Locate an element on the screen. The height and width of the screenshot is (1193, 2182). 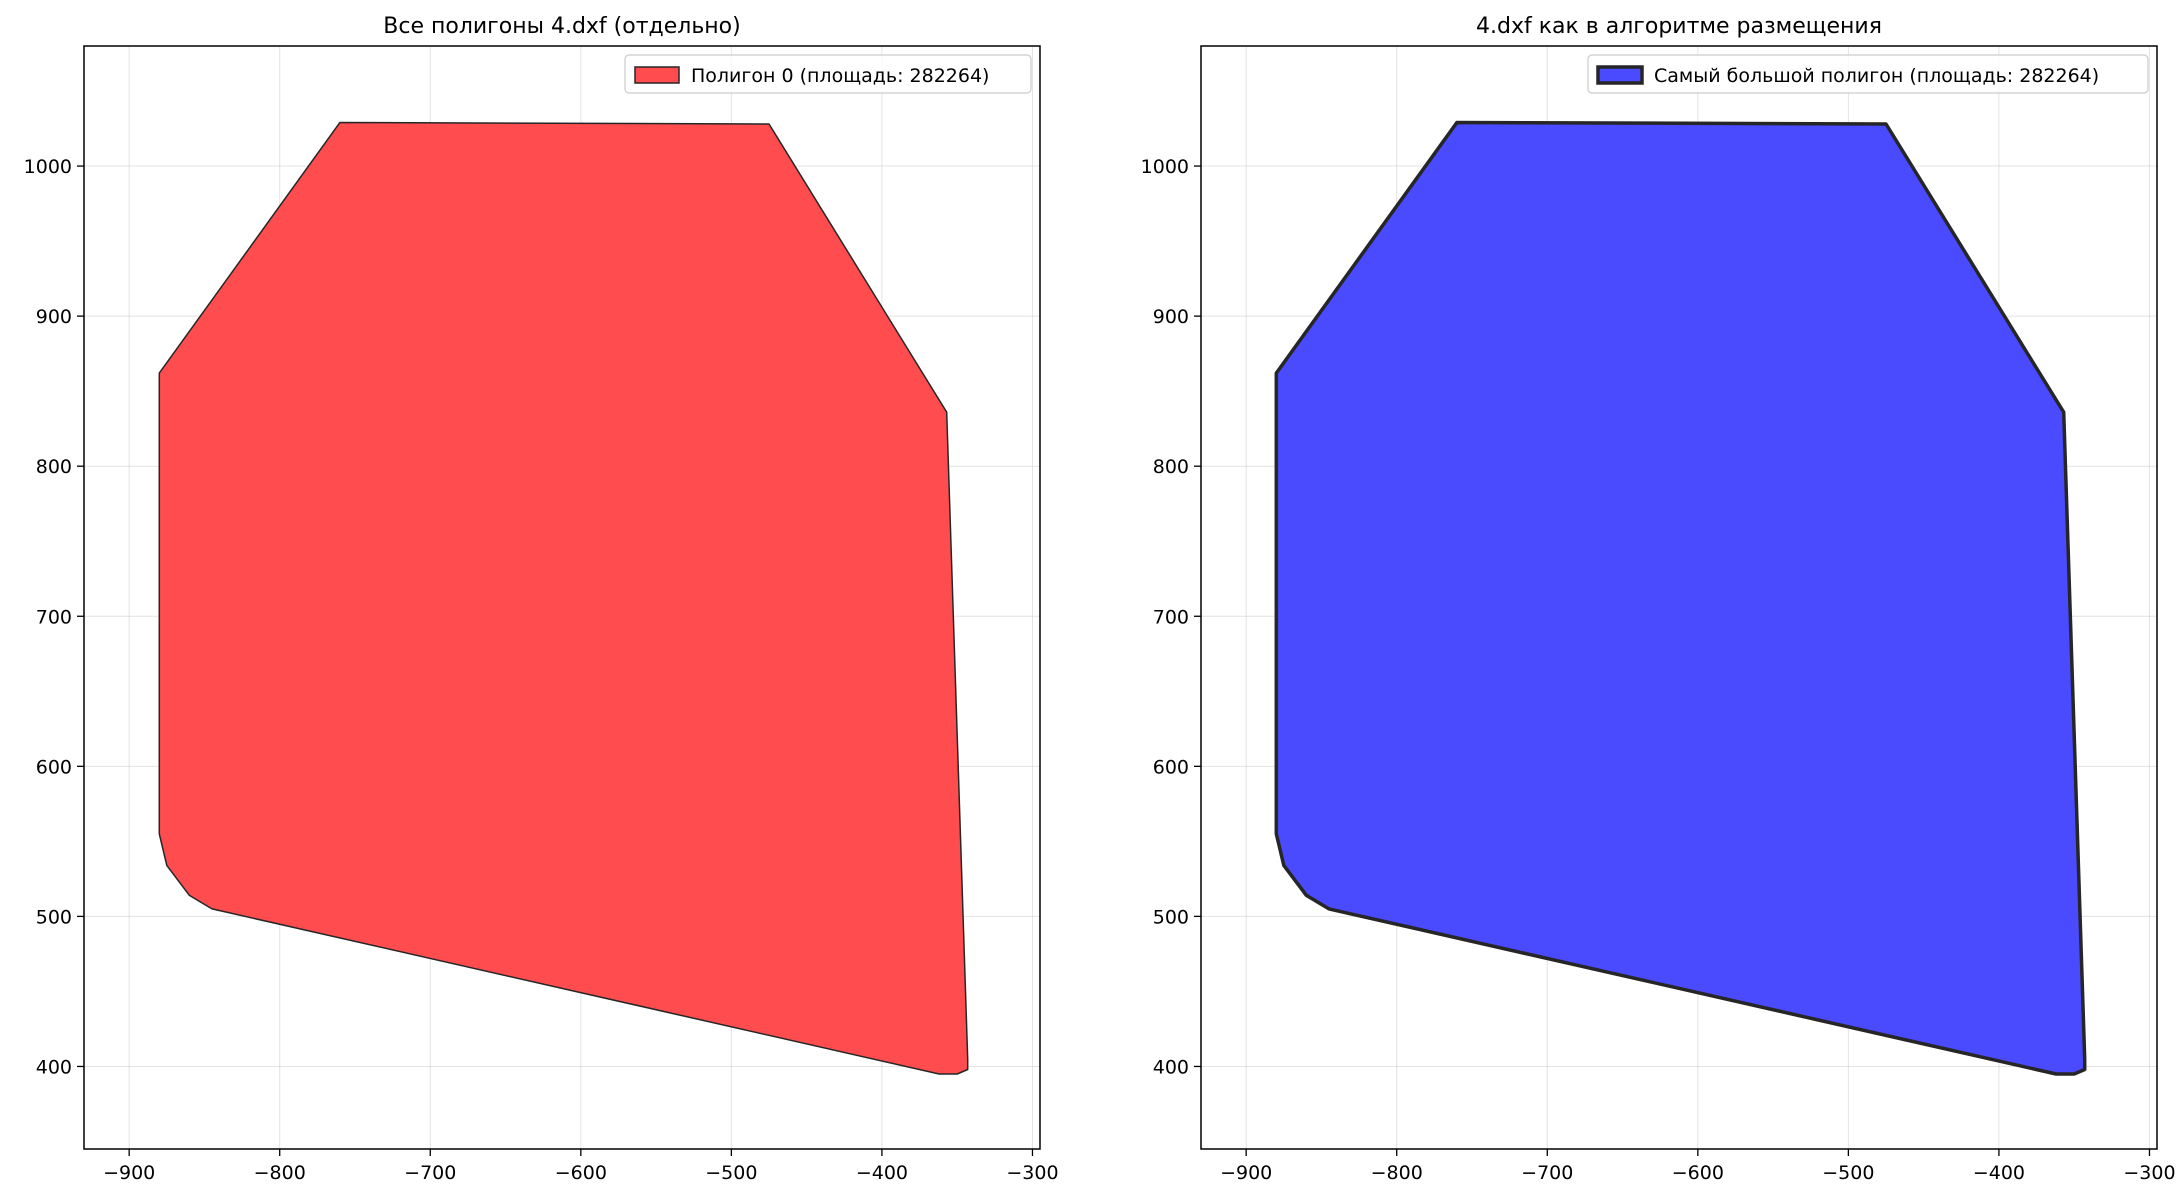
legend-label: Самый большой полигон (площадь: 282264) is located at coordinates (1876, 76).